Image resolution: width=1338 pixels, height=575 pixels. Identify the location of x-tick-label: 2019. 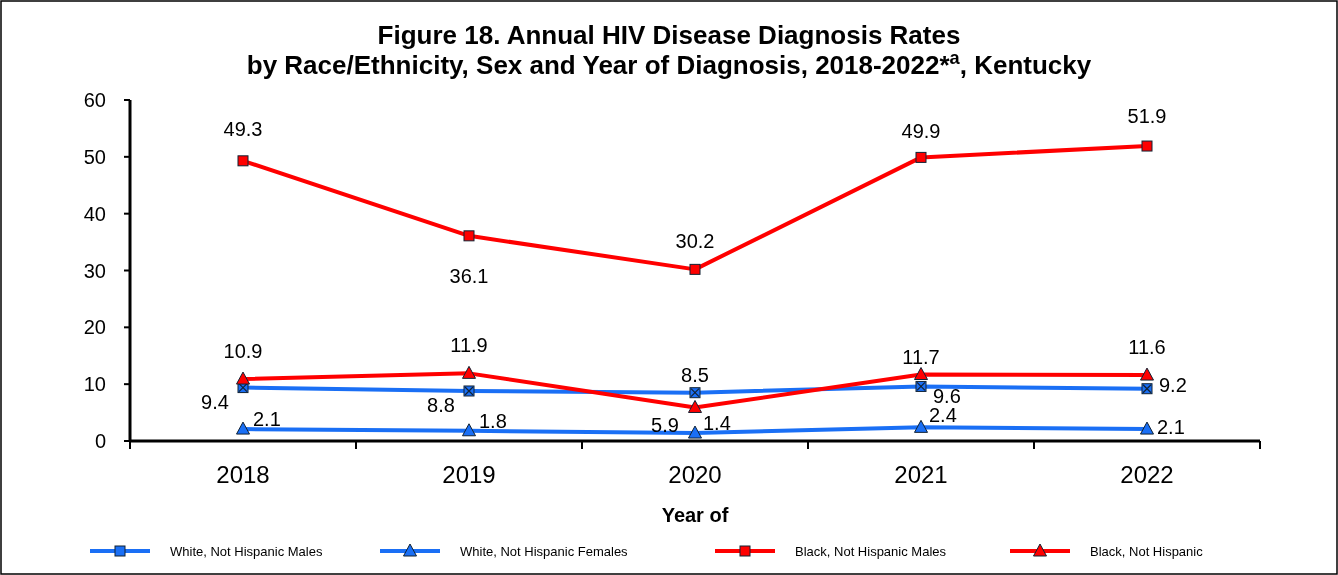
(469, 474).